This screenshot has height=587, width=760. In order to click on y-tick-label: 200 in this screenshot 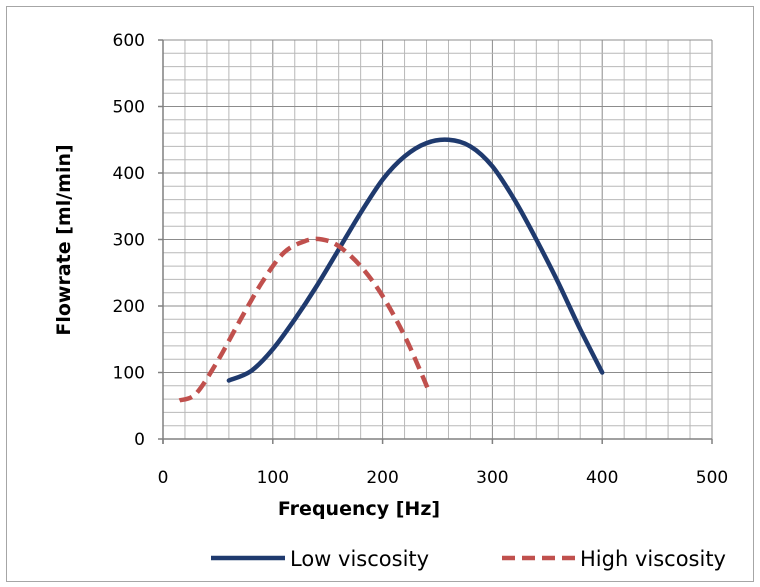, I will do `click(129, 307)`.